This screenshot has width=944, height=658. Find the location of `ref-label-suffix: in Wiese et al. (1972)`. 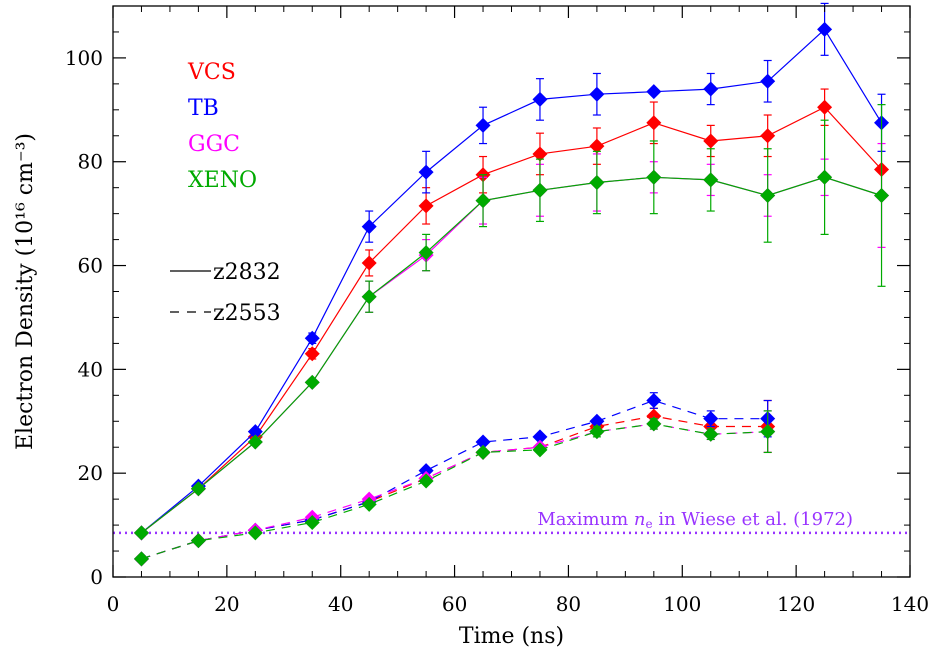

ref-label-suffix: in Wiese et al. (1972) is located at coordinates (753, 519).